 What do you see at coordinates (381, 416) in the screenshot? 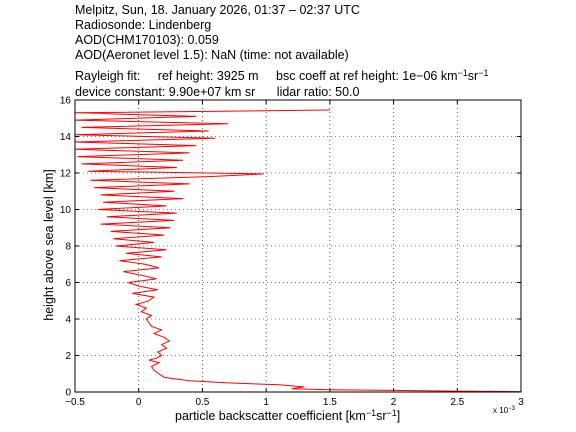
I see `x-axis-label-sr: sr` at bounding box center [381, 416].